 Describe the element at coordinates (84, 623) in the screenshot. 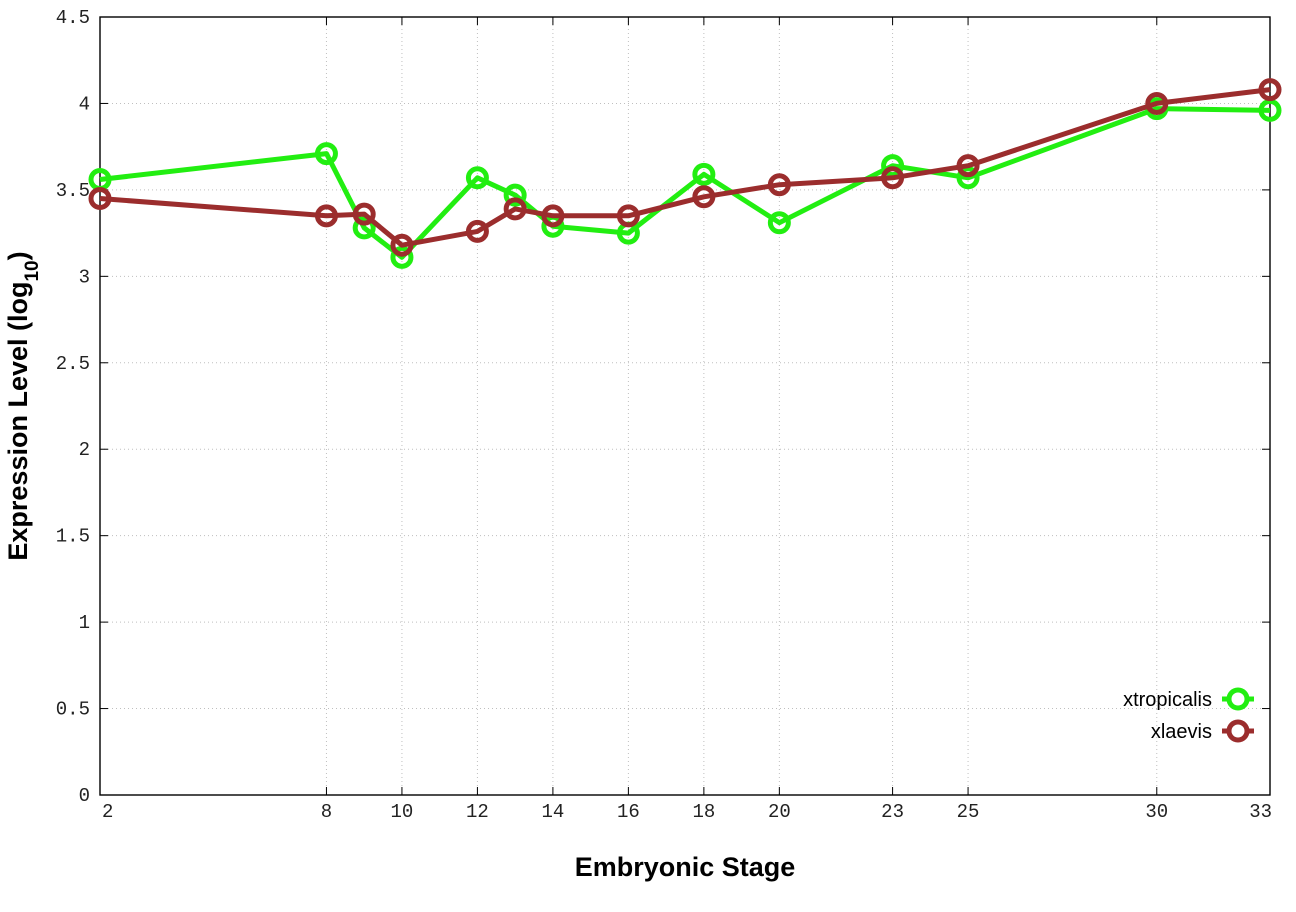

I see `y-tick-label: 1` at that location.